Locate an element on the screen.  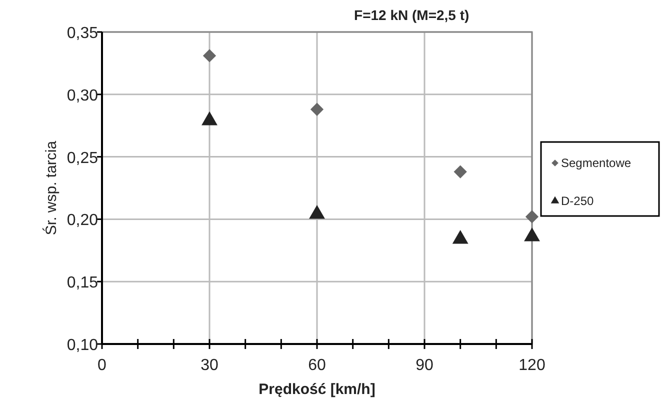
x-tick-label: 30 is located at coordinates (209, 365).